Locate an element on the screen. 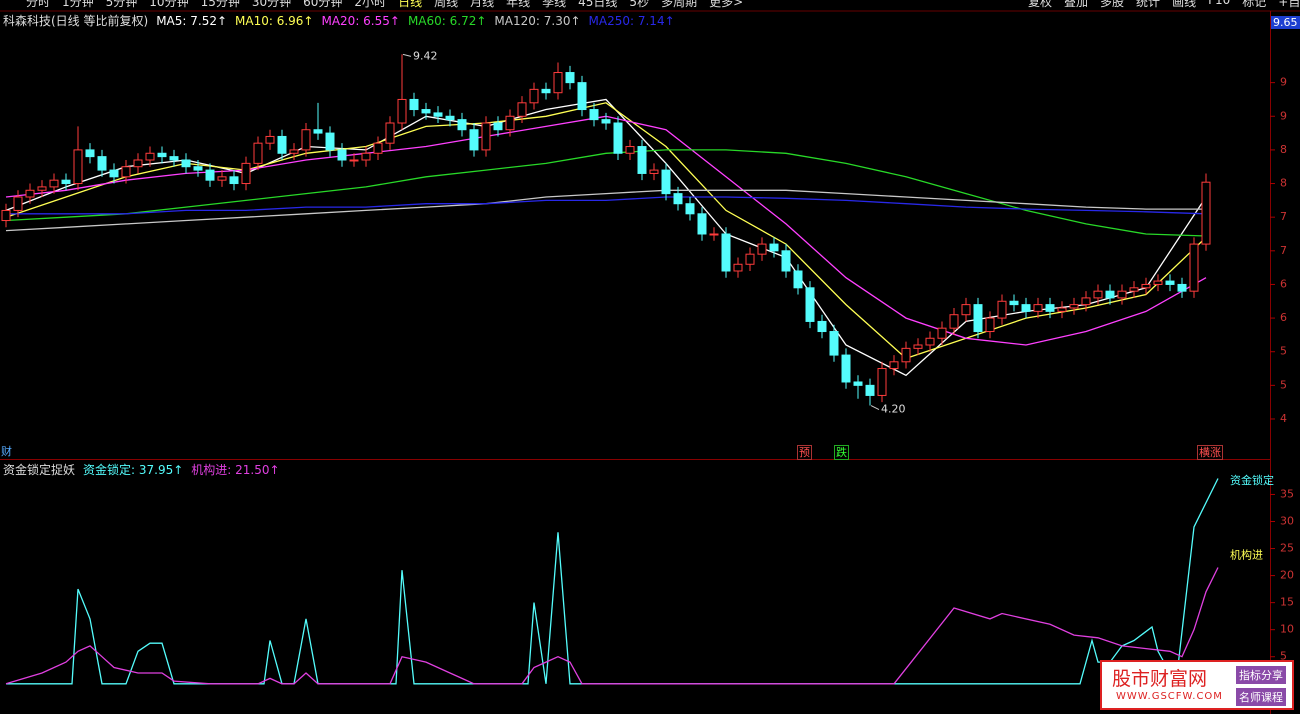 The height and width of the screenshot is (714, 1300). y-tick-label: 6 is located at coordinates (1283, 283).